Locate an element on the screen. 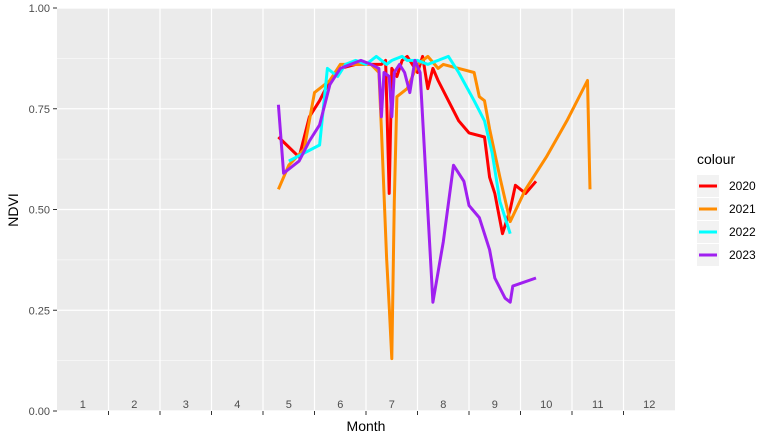 This screenshot has height=442, width=773. x-tick-label: 11 is located at coordinates (597, 405).